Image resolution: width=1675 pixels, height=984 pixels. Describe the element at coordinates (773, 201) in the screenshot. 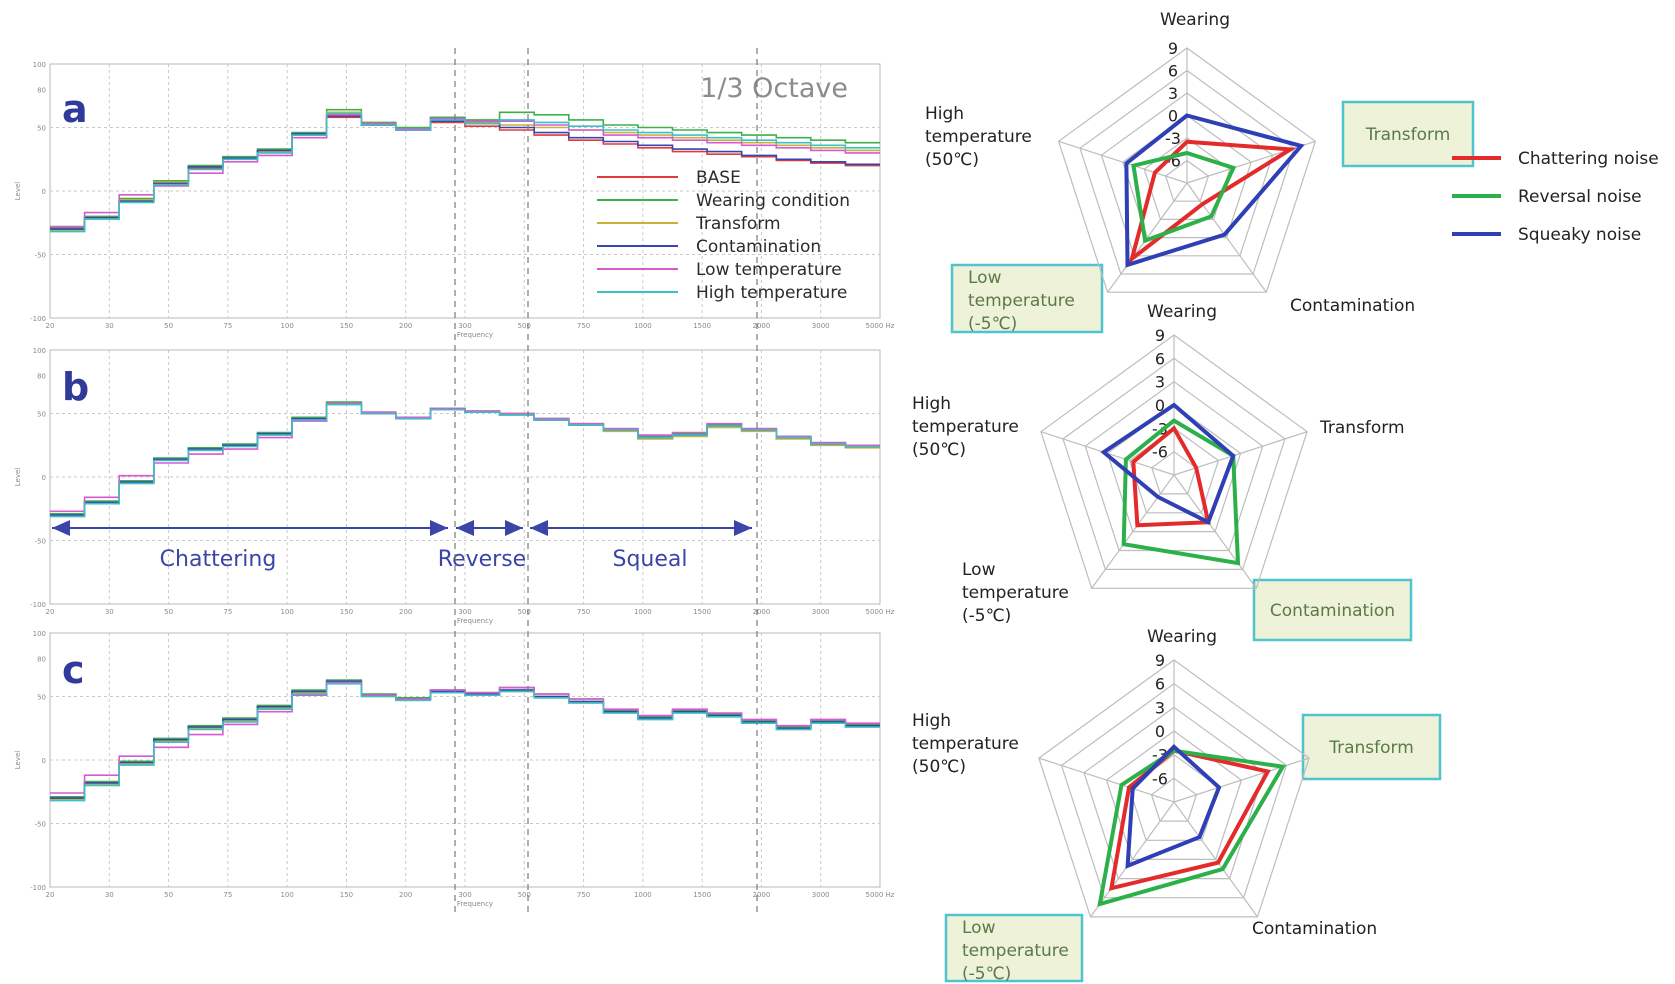

I see `legend-label: Wearing condition` at that location.